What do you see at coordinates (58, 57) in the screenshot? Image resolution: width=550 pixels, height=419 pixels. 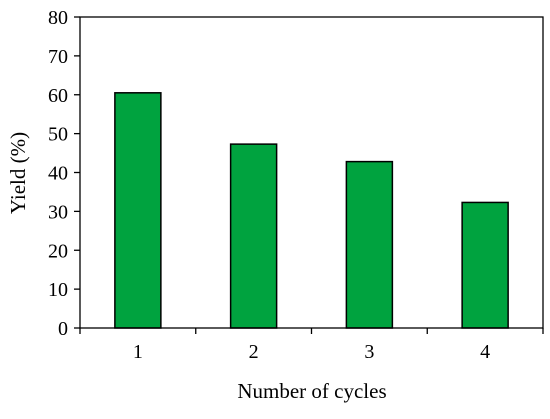 I see `y-tick-label-70: 70` at bounding box center [58, 57].